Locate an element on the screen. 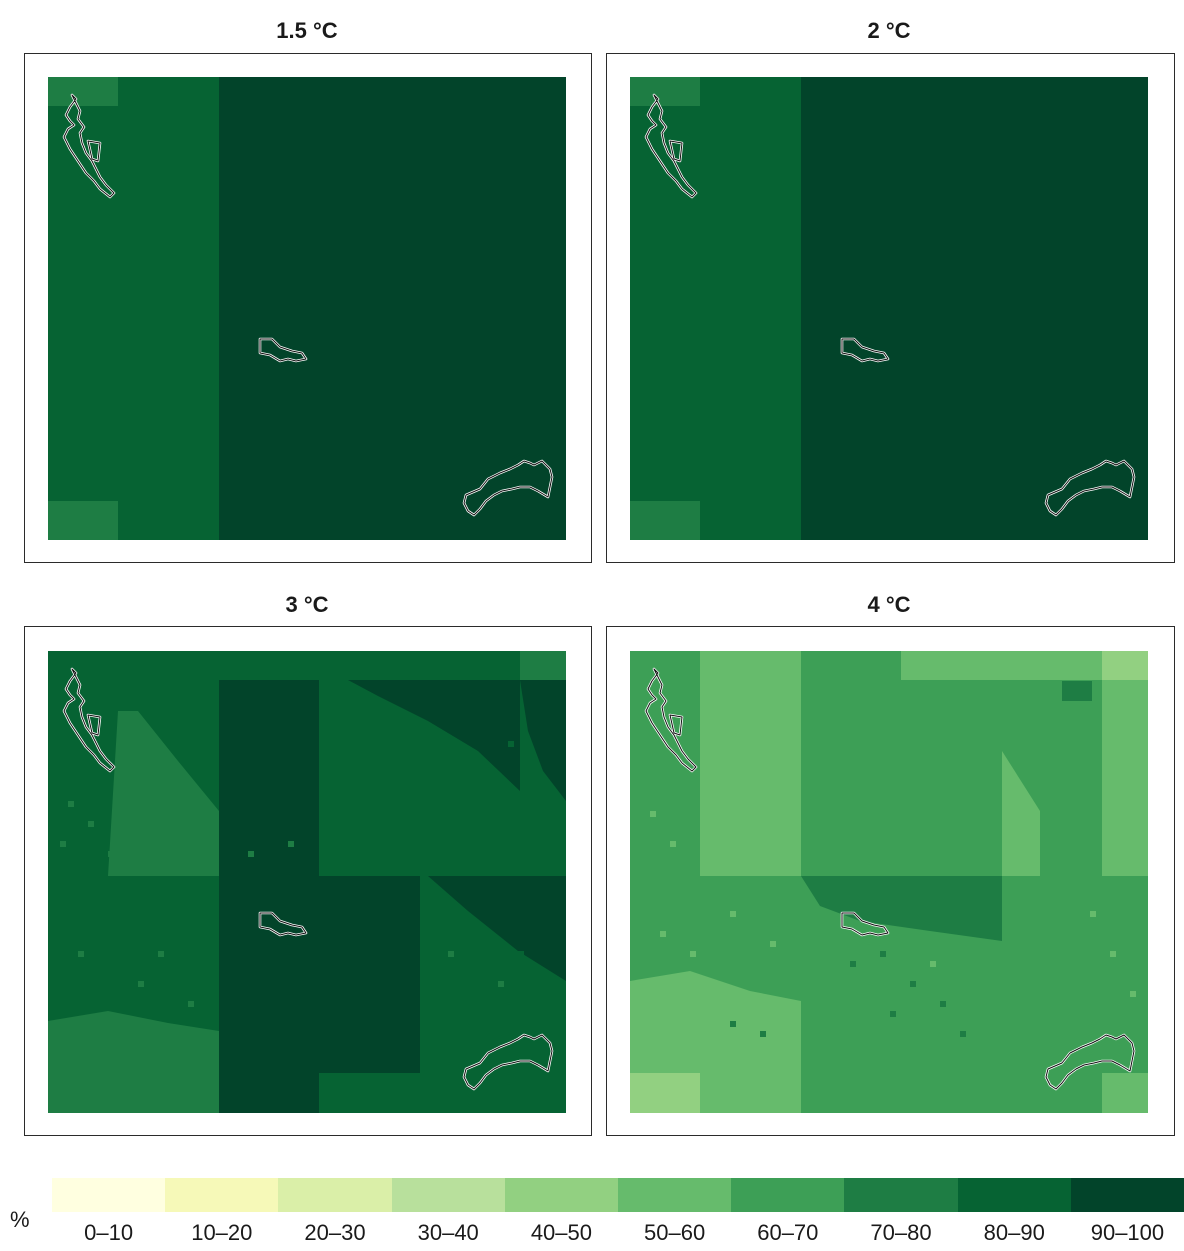 The image size is (1184, 1251). legend-unit: % is located at coordinates (20, 1219).